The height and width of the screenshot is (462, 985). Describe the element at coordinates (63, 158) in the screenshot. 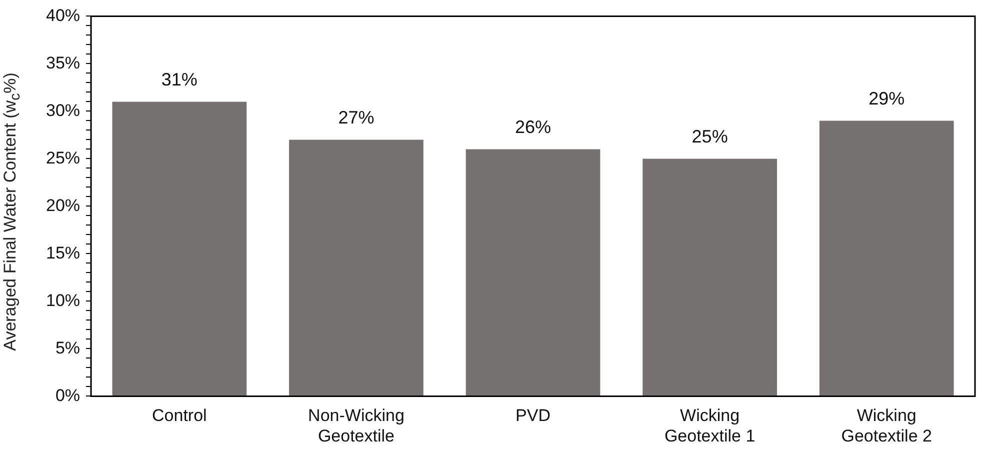

I see `y-tick-label: 25%` at that location.